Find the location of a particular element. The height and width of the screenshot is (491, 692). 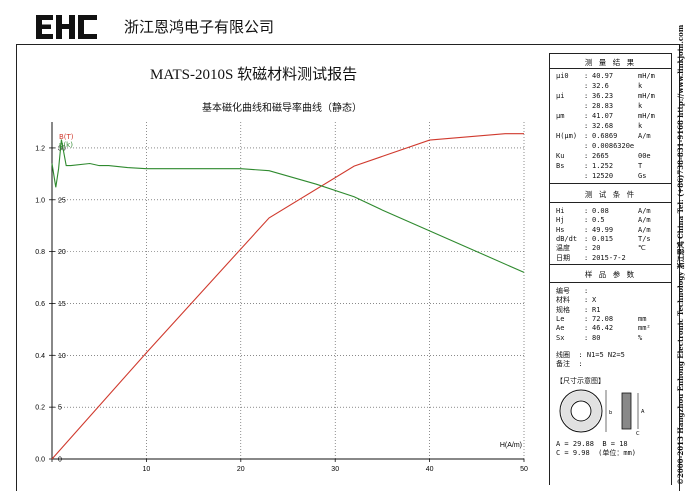

x-axis-label: H(A/m) is located at coordinates (511, 445).